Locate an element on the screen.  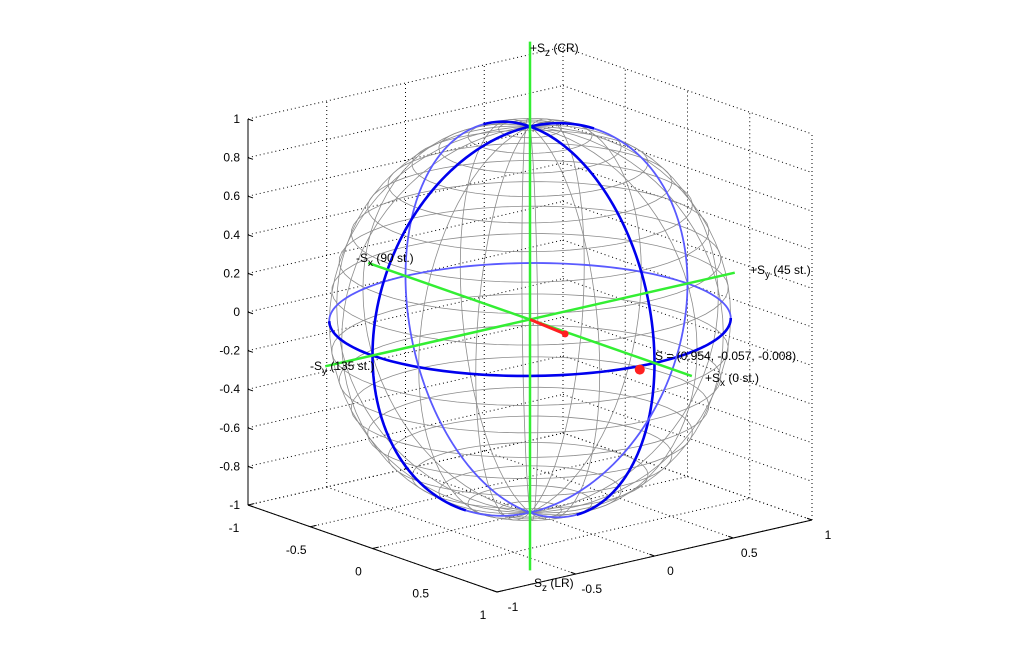
z-tick-label: 0.4 is located at coordinates (231, 235).